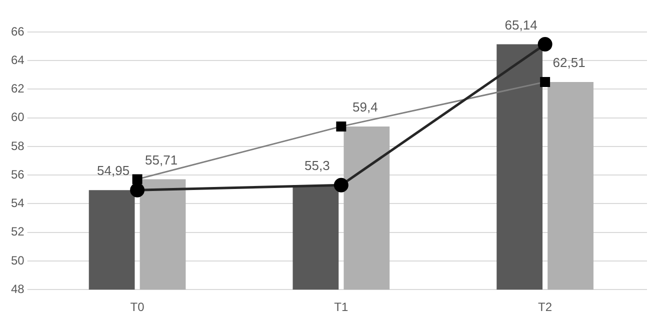  I want to click on data-label: 55,71, so click(161, 160).